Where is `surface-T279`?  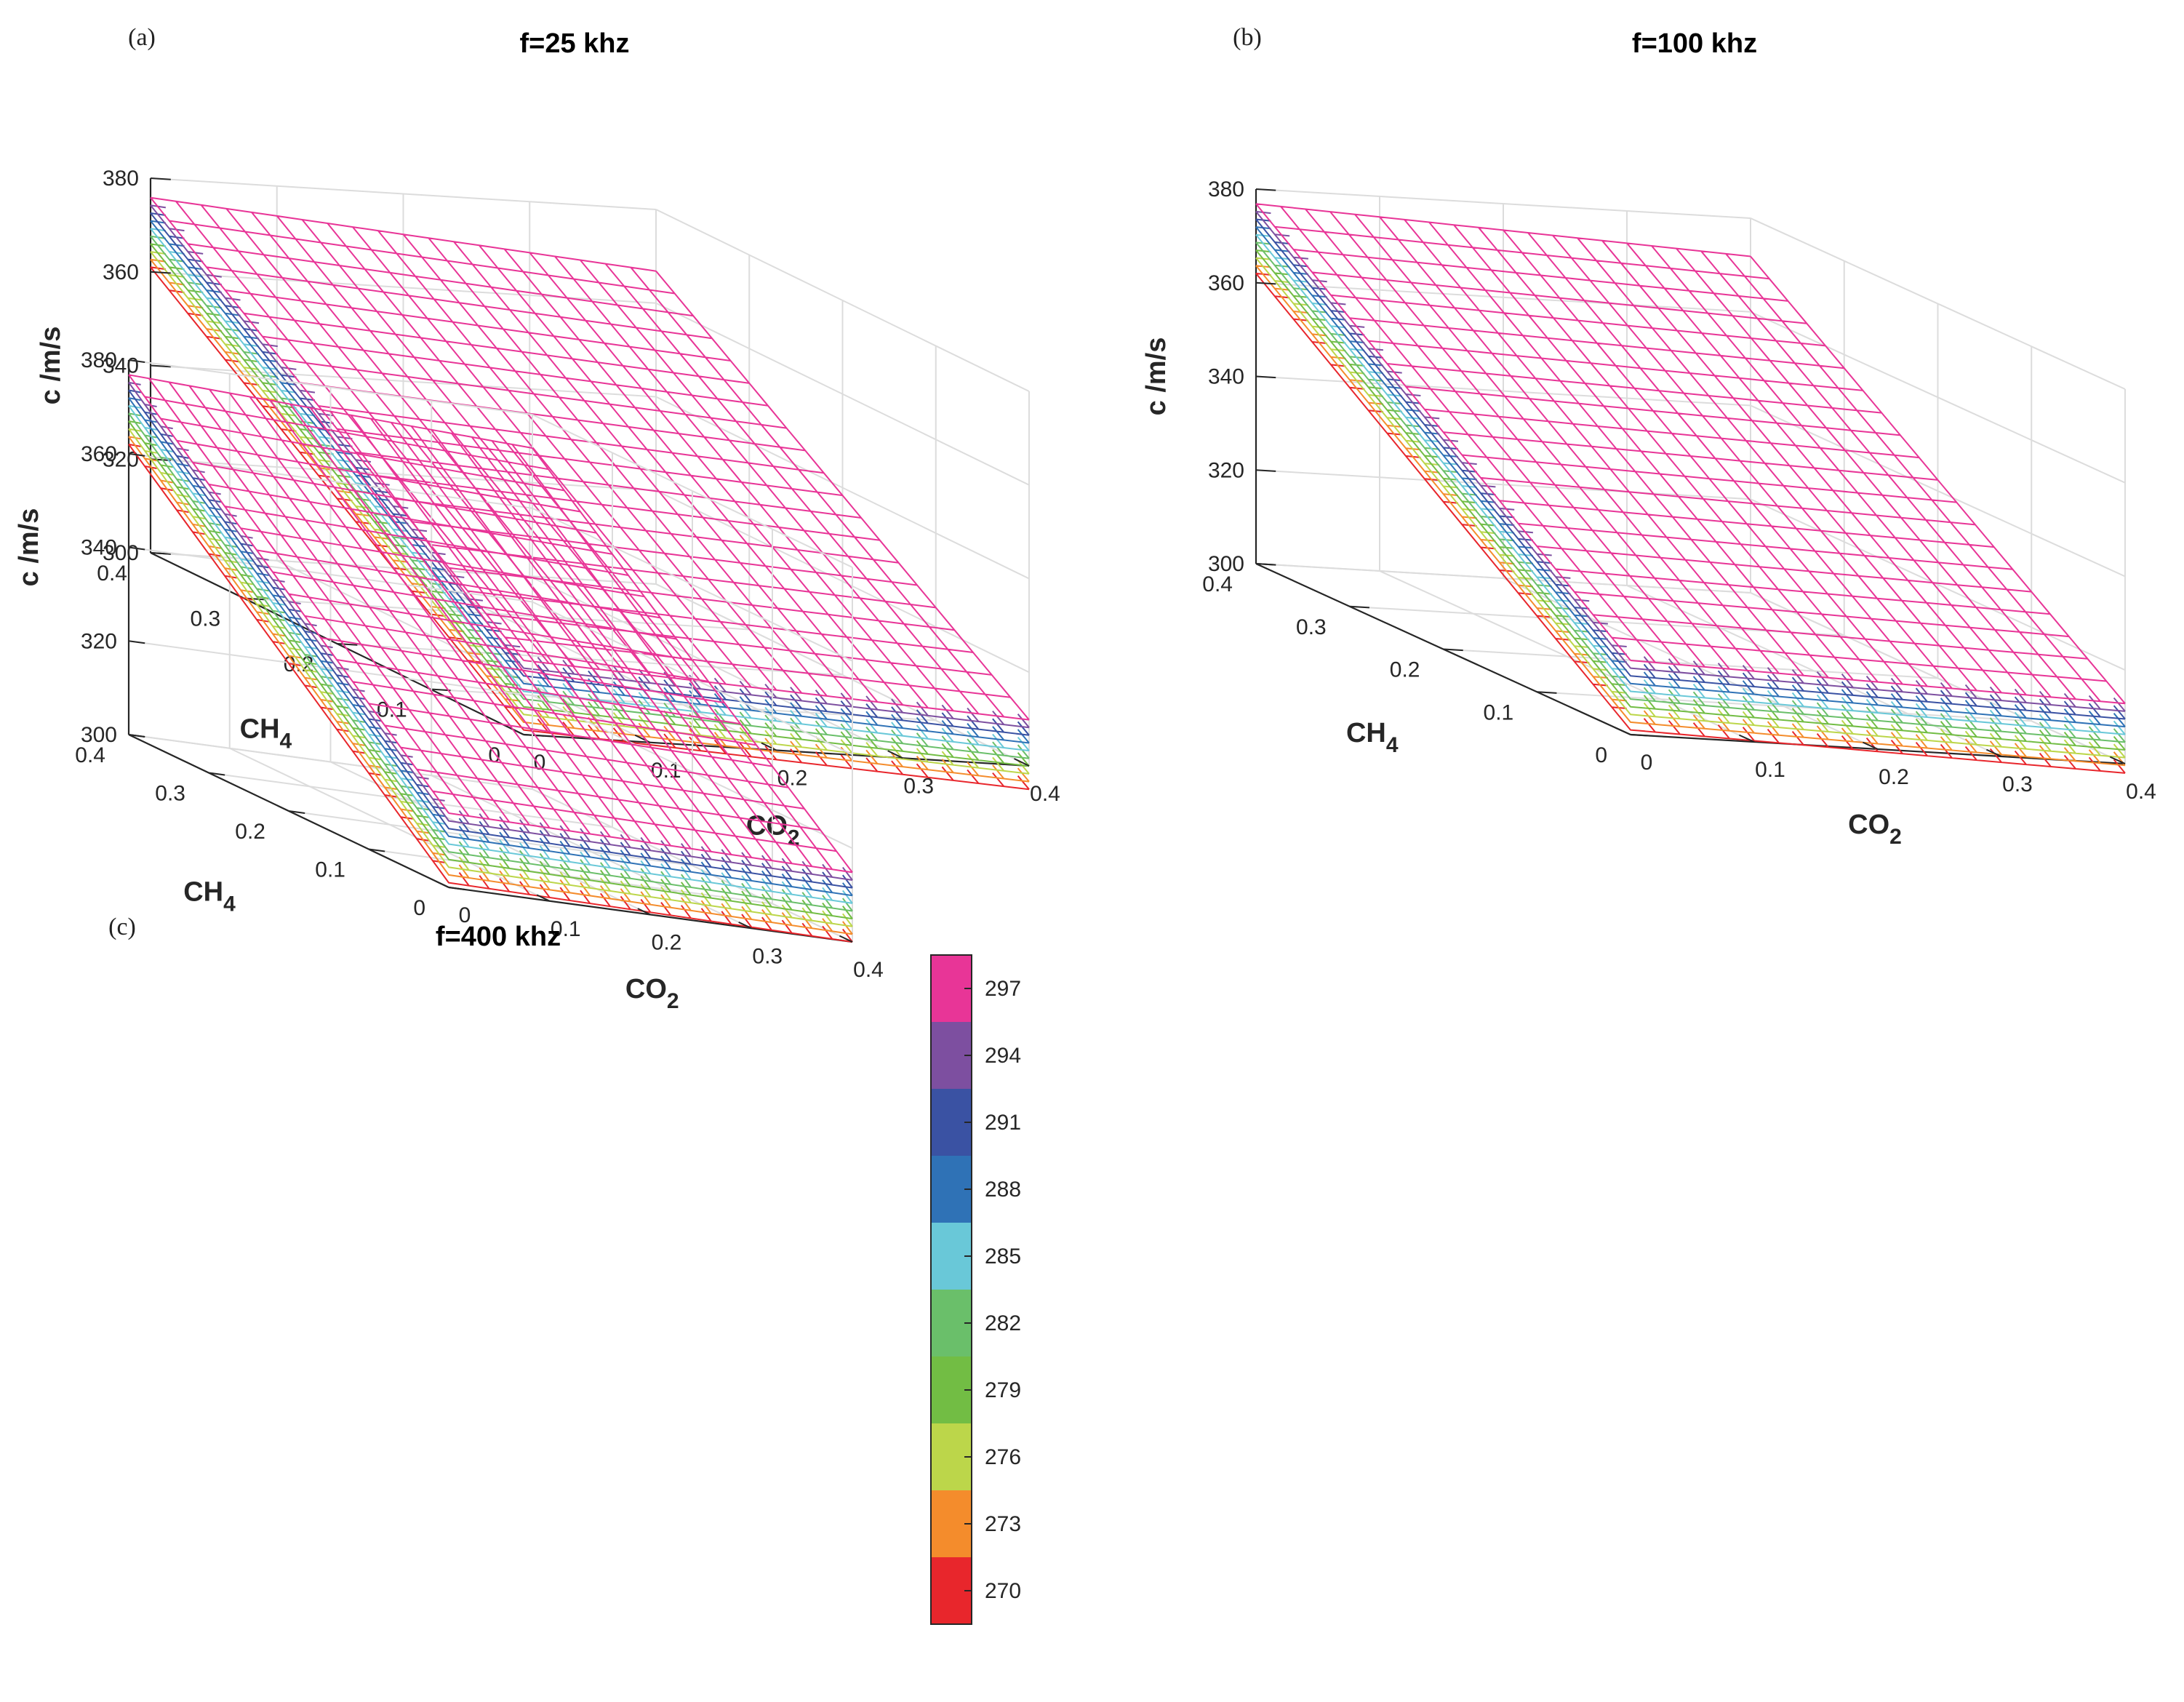
surface-T279 is located at coordinates (1690, 500).